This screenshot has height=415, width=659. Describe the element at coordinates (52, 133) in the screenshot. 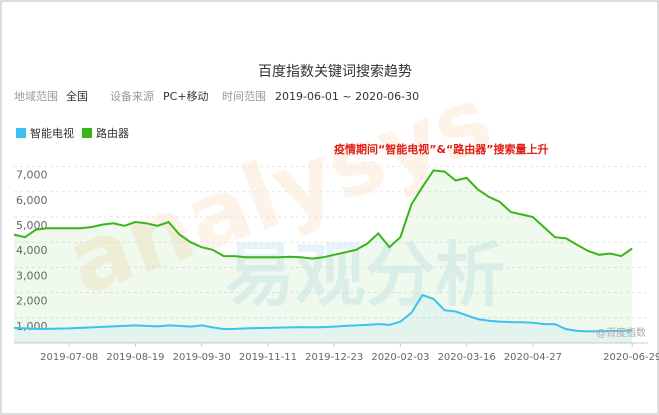

I see `legend-label: 智能电视` at that location.